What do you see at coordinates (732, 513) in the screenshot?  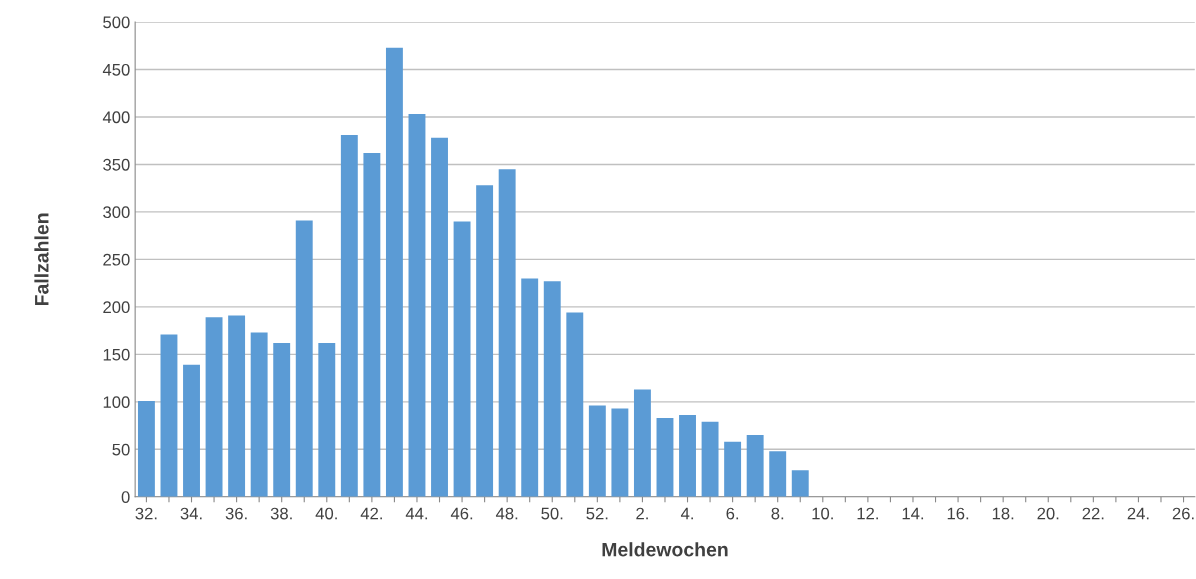 I see `x-tick-label: 6.` at bounding box center [732, 513].